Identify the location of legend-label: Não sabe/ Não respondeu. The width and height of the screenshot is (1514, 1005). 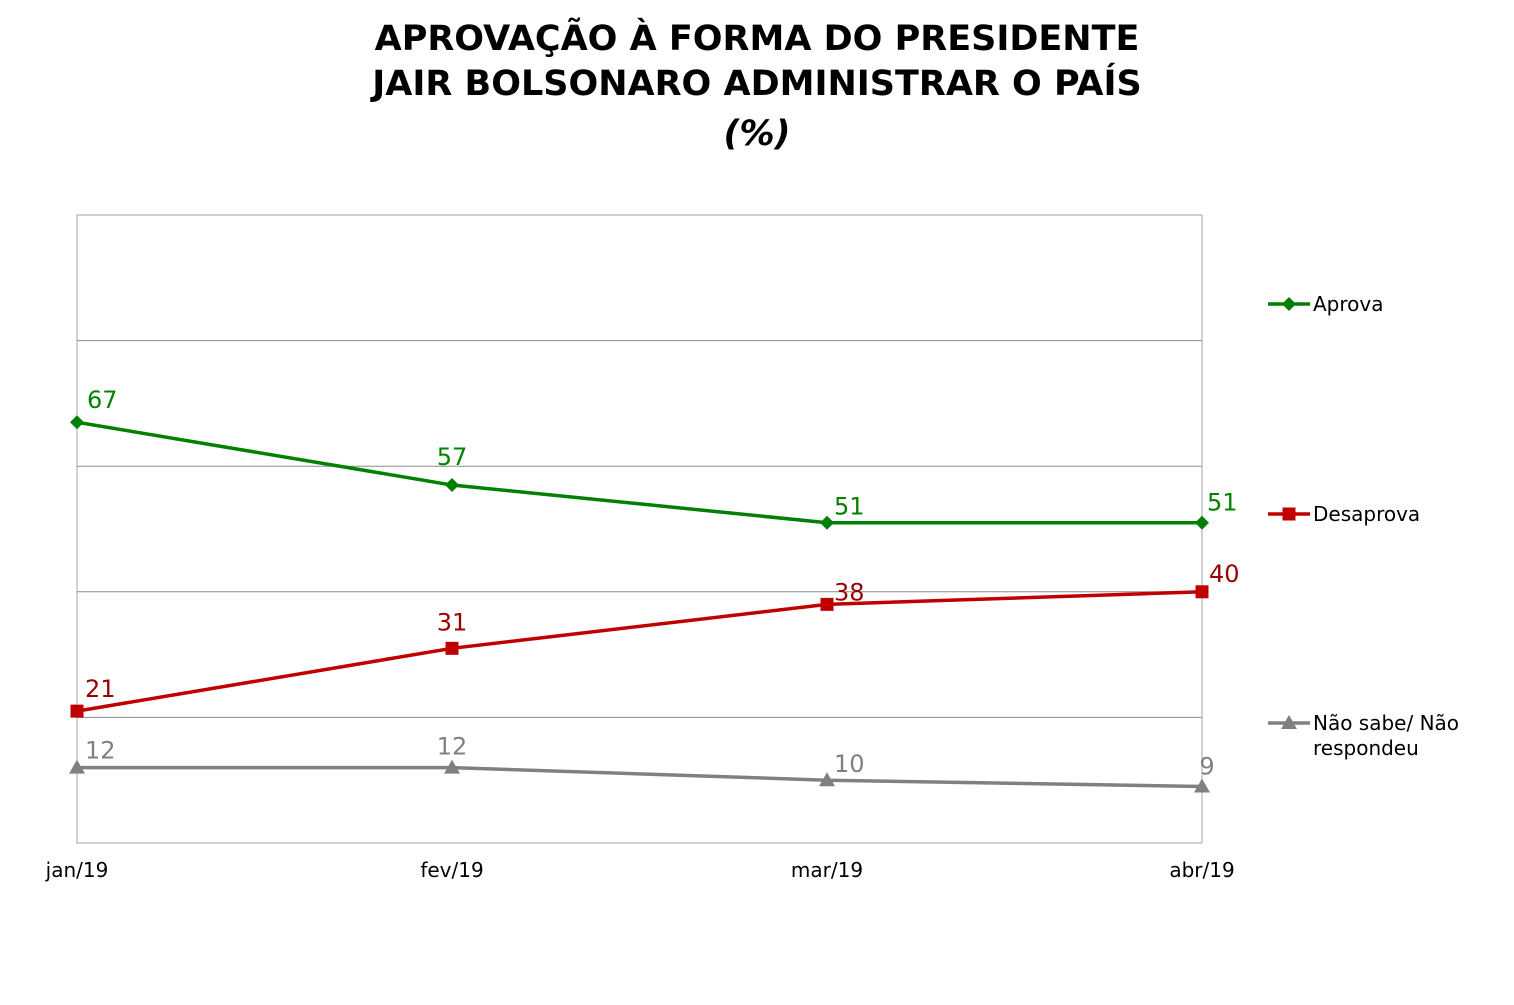
(1386, 735).